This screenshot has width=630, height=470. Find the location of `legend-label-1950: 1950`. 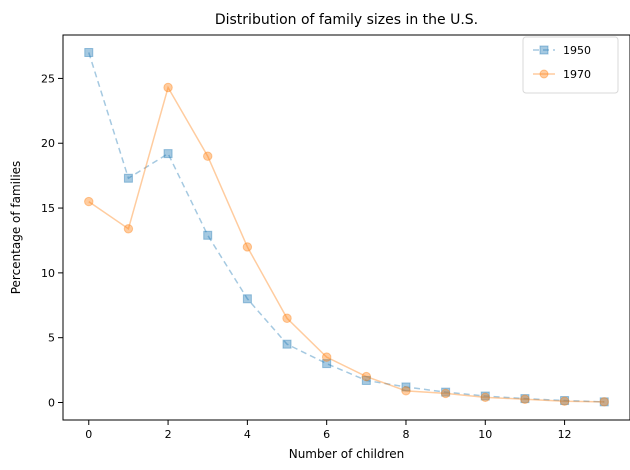

legend-label-1950: 1950 is located at coordinates (577, 50).